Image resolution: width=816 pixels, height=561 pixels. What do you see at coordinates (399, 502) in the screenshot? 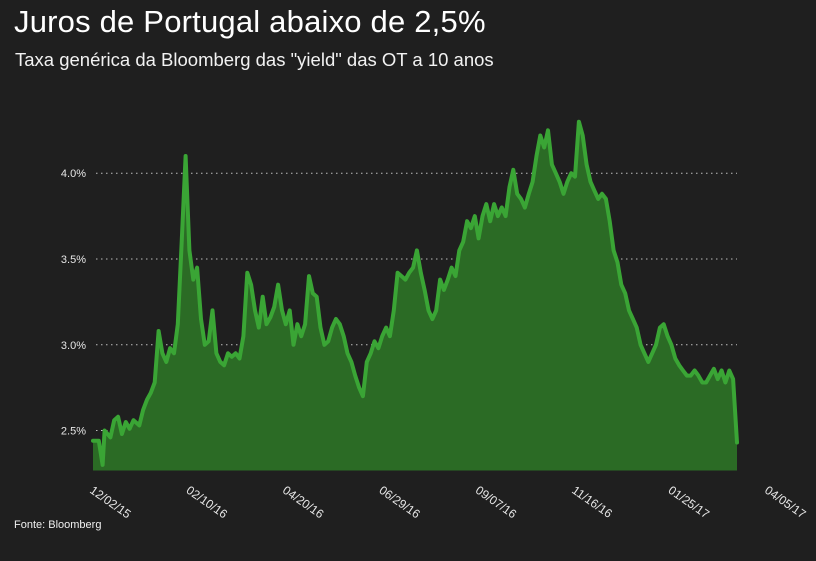
I see `x-tick-label: 06/29/16` at bounding box center [399, 502].